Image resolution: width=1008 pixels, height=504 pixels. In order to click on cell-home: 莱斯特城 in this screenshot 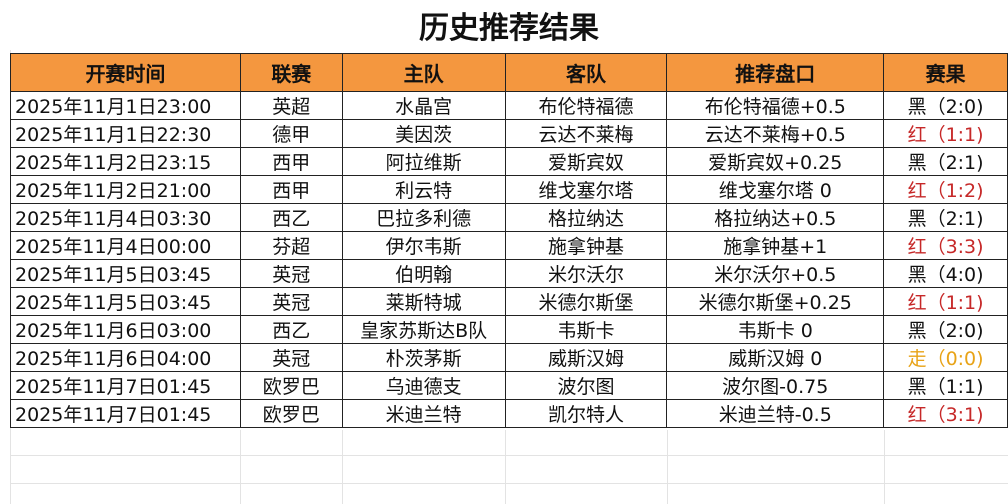, I will do `click(423, 301)`.